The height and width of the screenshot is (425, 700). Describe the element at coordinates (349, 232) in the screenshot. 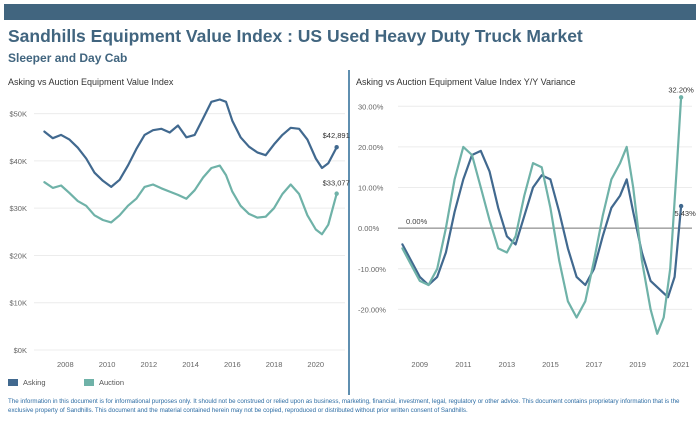

I see `panel-divider` at that location.